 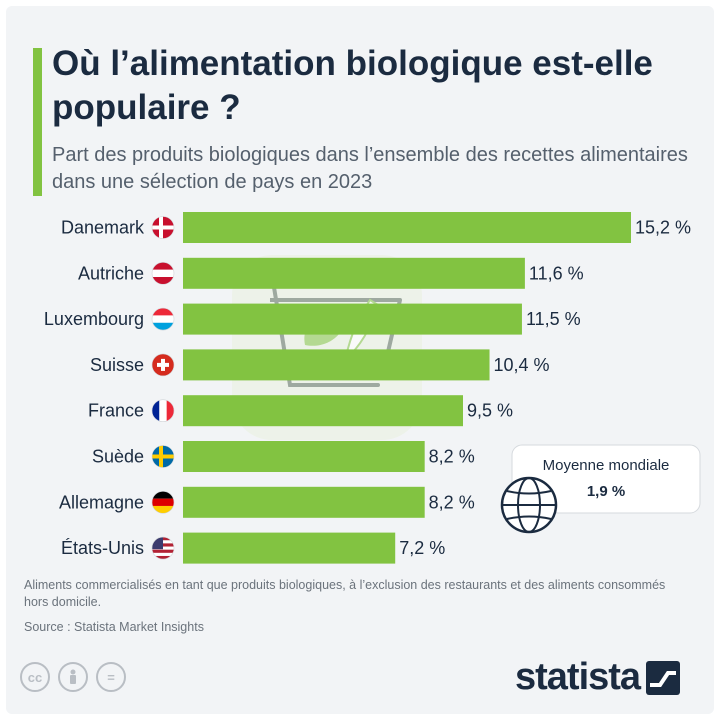 I want to click on value-label: 11,6 %, so click(x=556, y=273).